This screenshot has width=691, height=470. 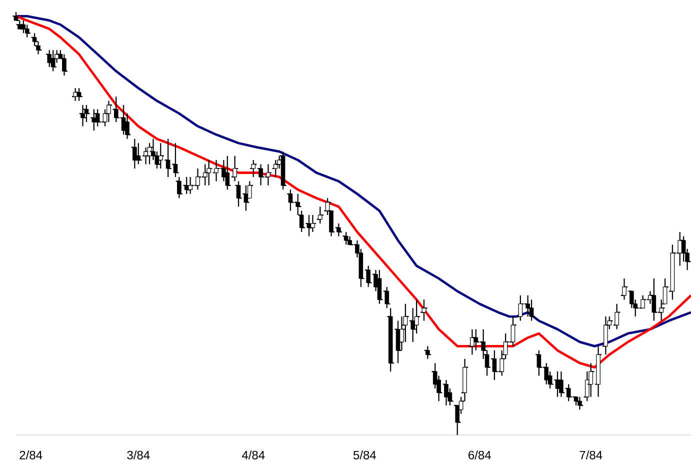 I want to click on x-tick-label: 7/84, so click(x=591, y=455).